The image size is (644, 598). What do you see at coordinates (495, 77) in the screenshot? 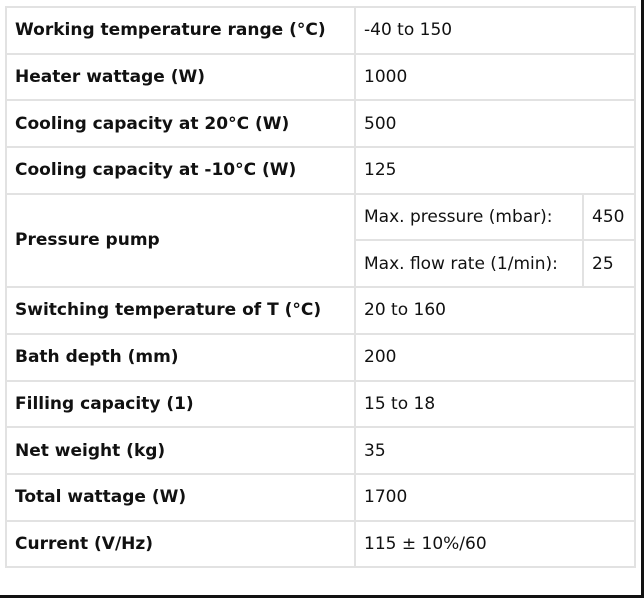
I see `spec-value: 1000` at bounding box center [495, 77].